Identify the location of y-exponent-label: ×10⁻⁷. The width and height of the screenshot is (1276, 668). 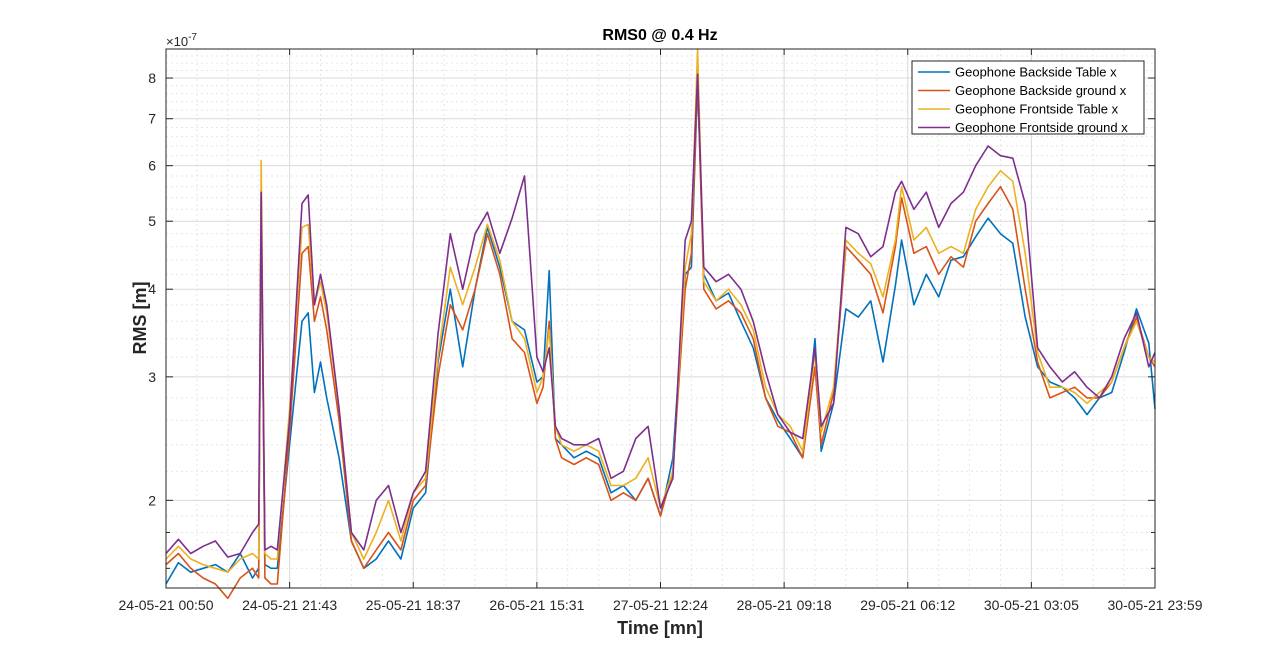
(181, 40).